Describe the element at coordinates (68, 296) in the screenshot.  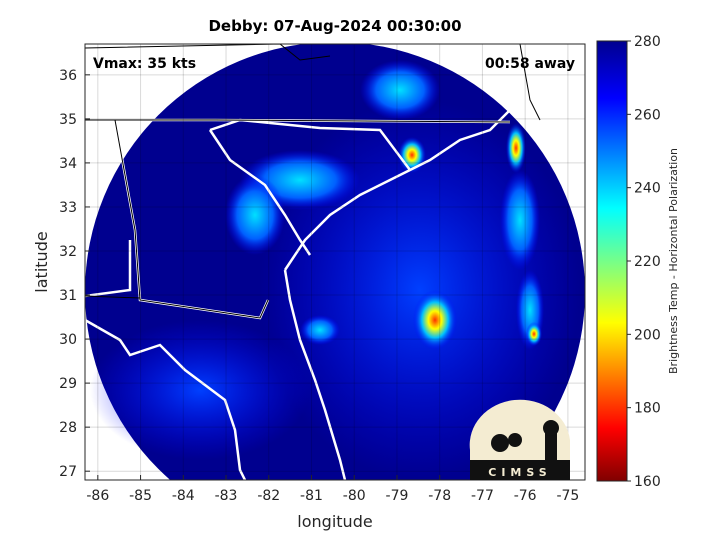
I see `y-tick-label: 31` at that location.